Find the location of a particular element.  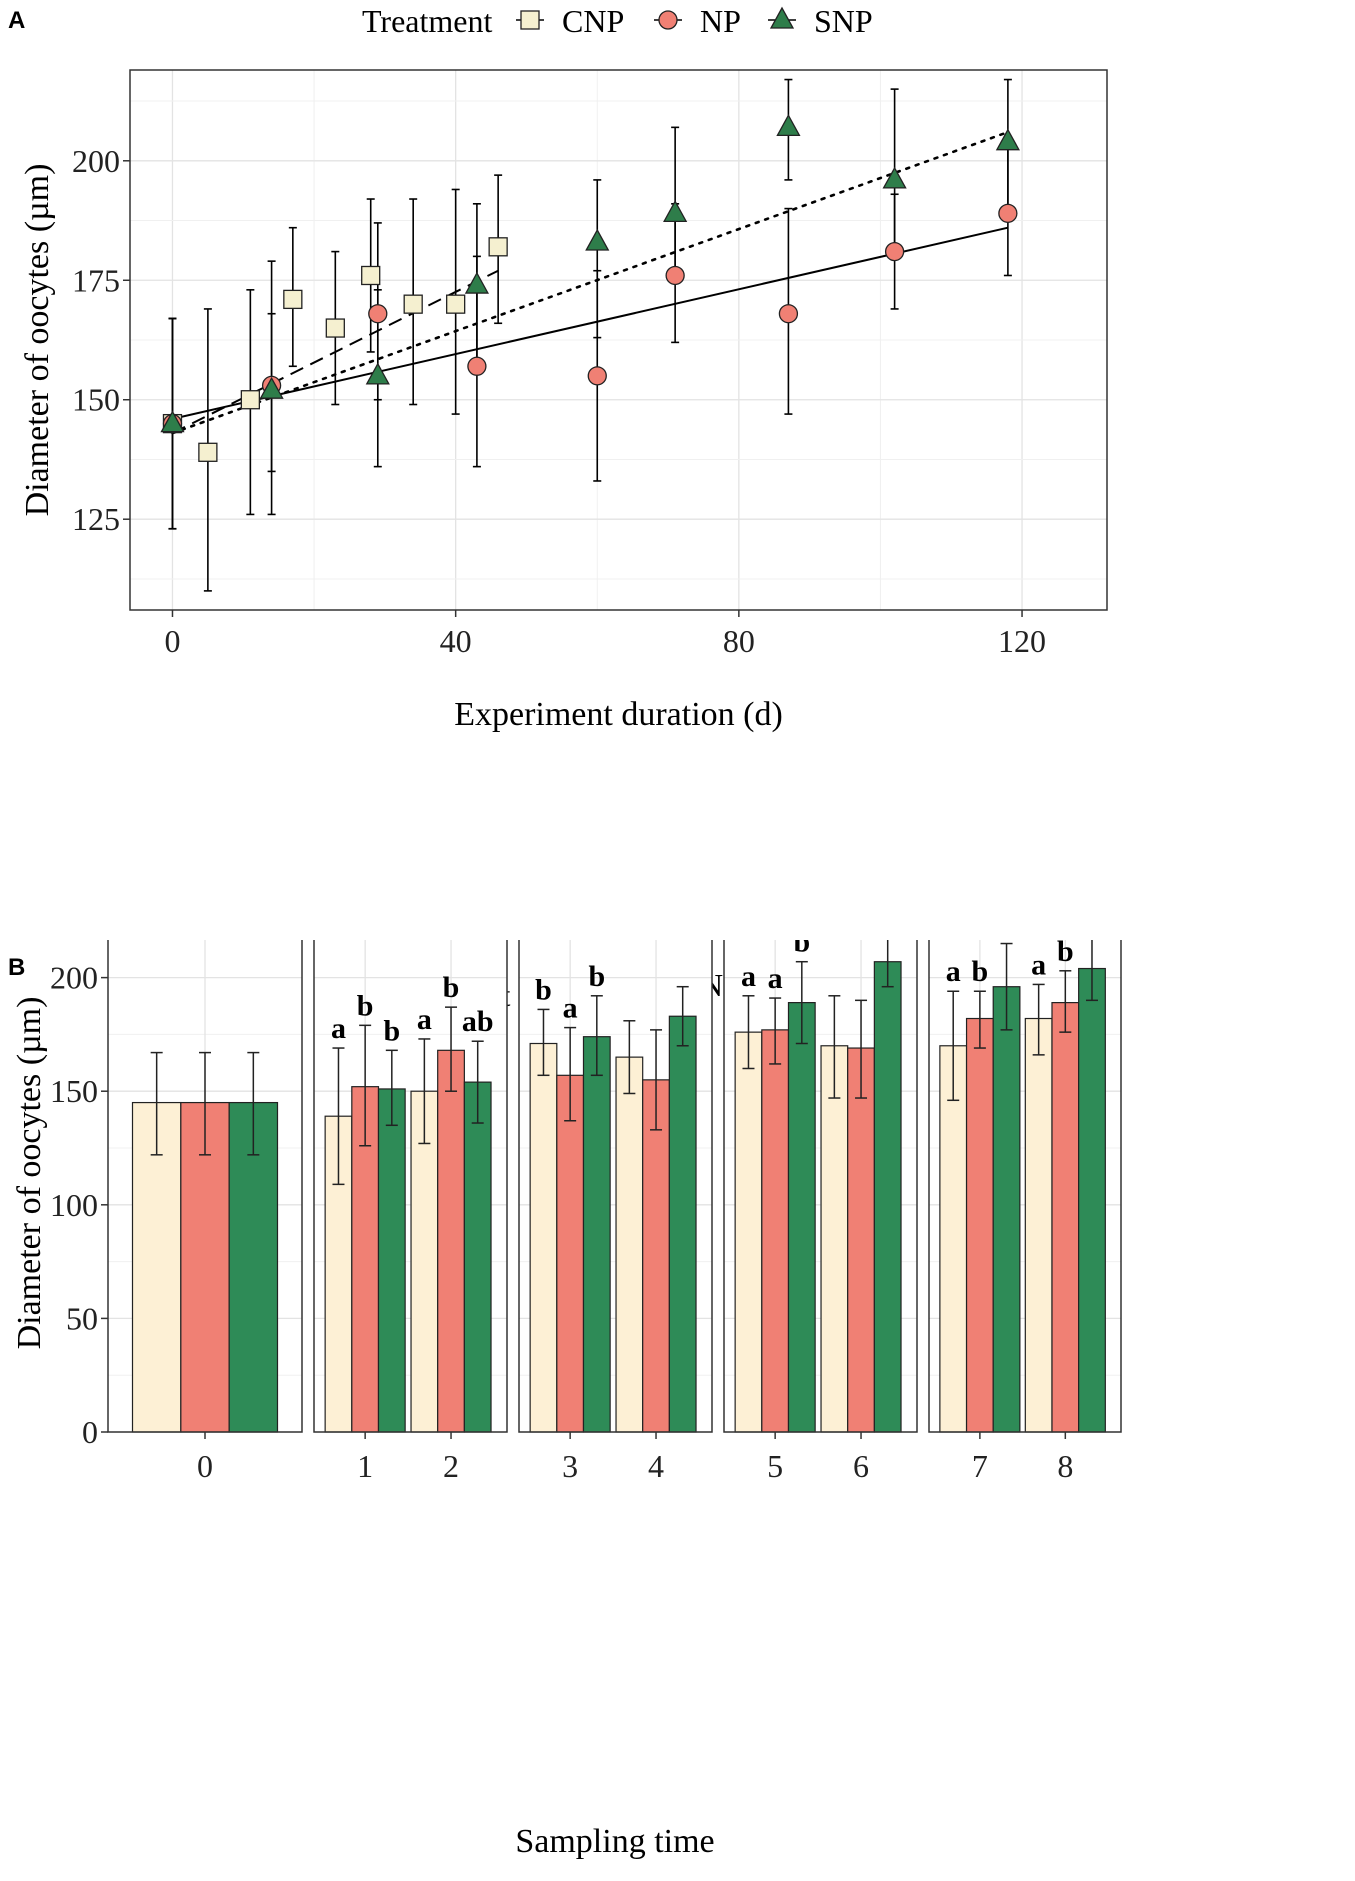

x-tick-label: 3 is located at coordinates (570, 1466).